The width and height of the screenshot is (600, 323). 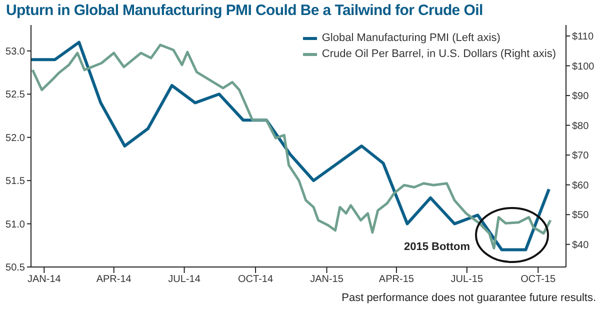 I want to click on x-tick-label: OCT-15, so click(x=538, y=280).